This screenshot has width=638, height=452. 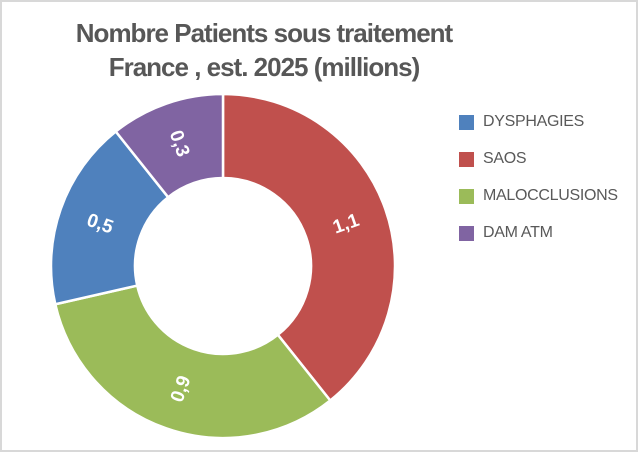 What do you see at coordinates (466, 196) in the screenshot?
I see `legend-swatch-malocclusions` at bounding box center [466, 196].